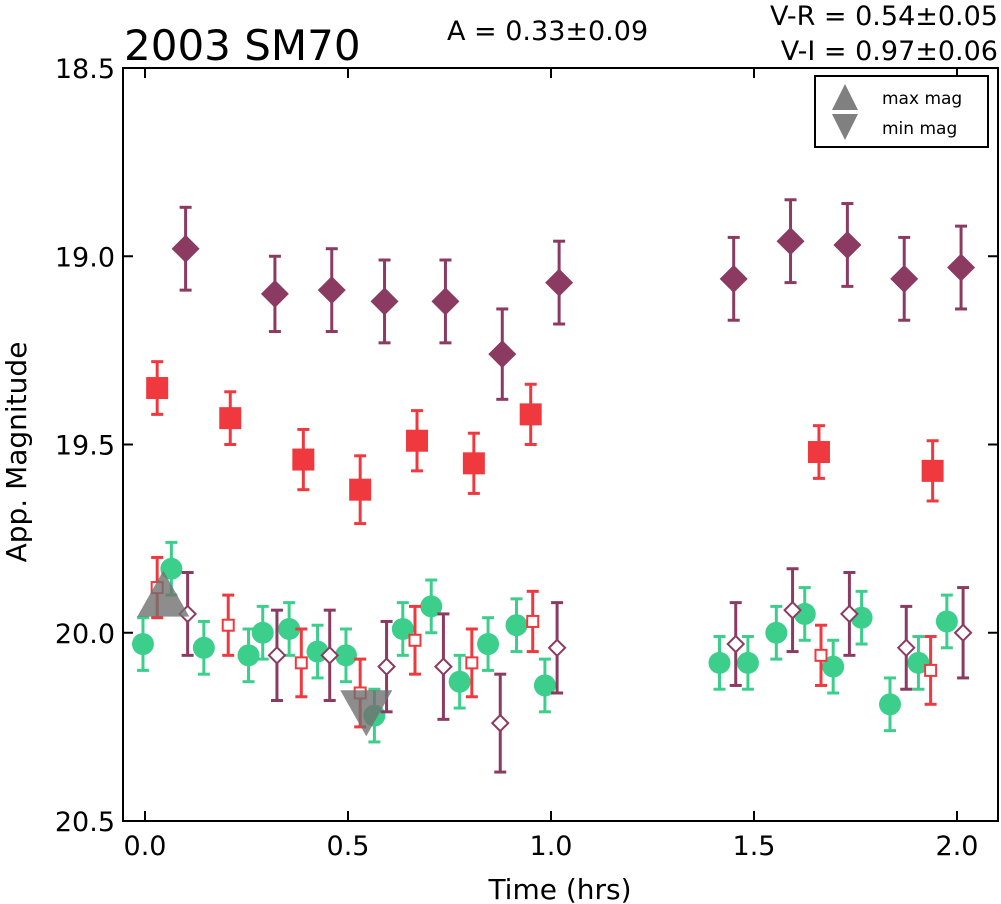 The width and height of the screenshot is (1001, 904). I want to click on chart-title: 2003 SM70, so click(242, 45).